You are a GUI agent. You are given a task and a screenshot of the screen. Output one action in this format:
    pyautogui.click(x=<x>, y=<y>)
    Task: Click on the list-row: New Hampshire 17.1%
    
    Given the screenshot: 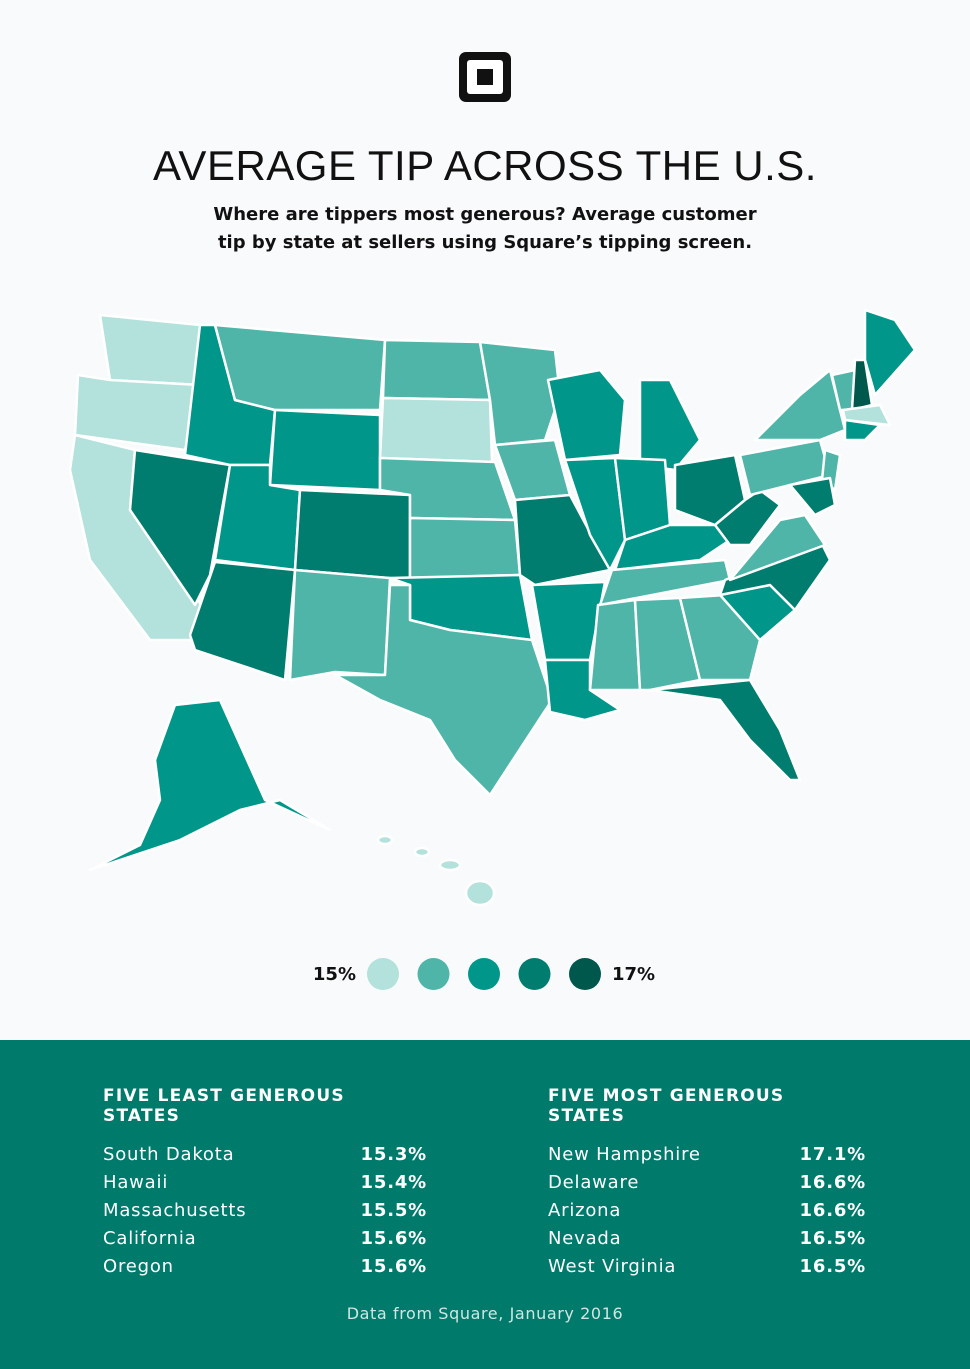 What is the action you would take?
    pyautogui.click(x=707, y=1158)
    